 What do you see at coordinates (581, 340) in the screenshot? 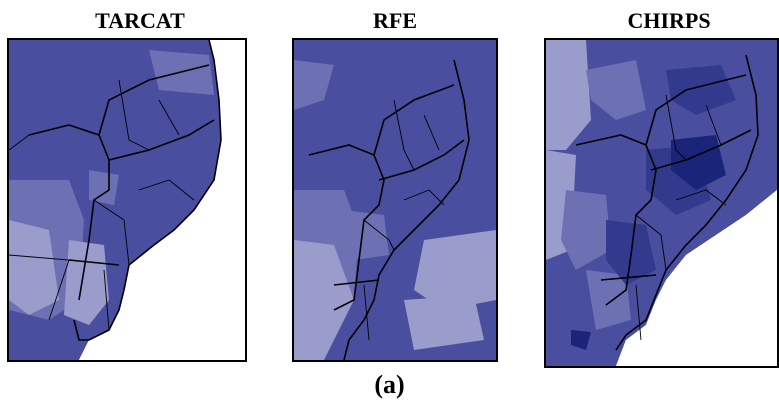
I see `darkest-patch` at bounding box center [581, 340].